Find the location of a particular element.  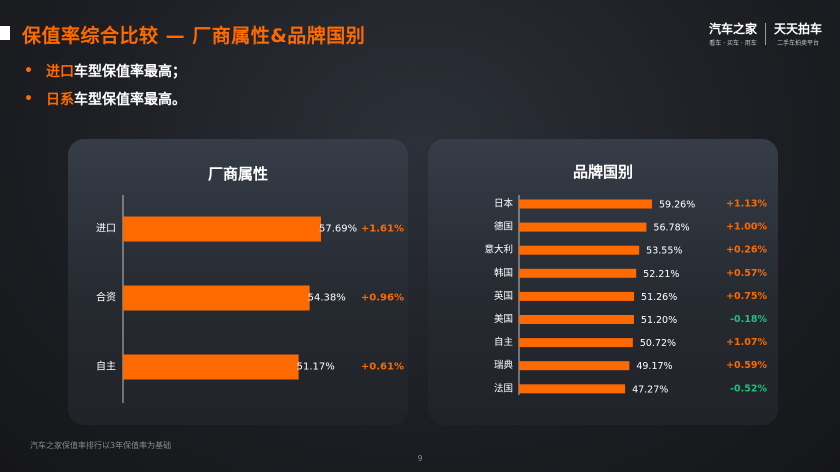

logo-divider is located at coordinates (765, 33).